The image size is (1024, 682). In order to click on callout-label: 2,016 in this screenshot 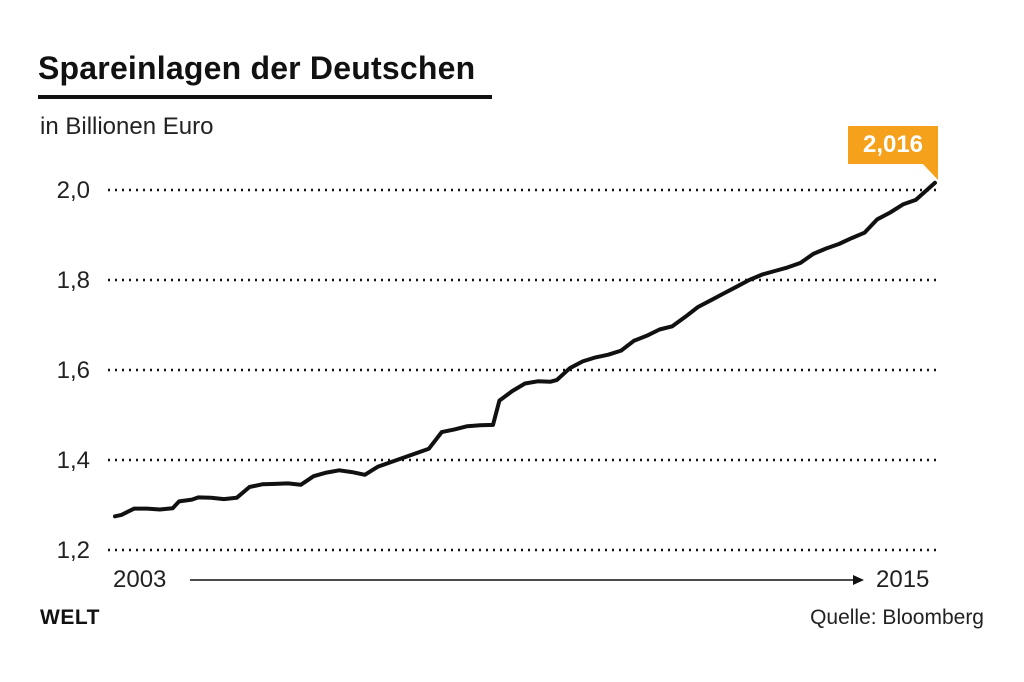, I will do `click(893, 144)`.